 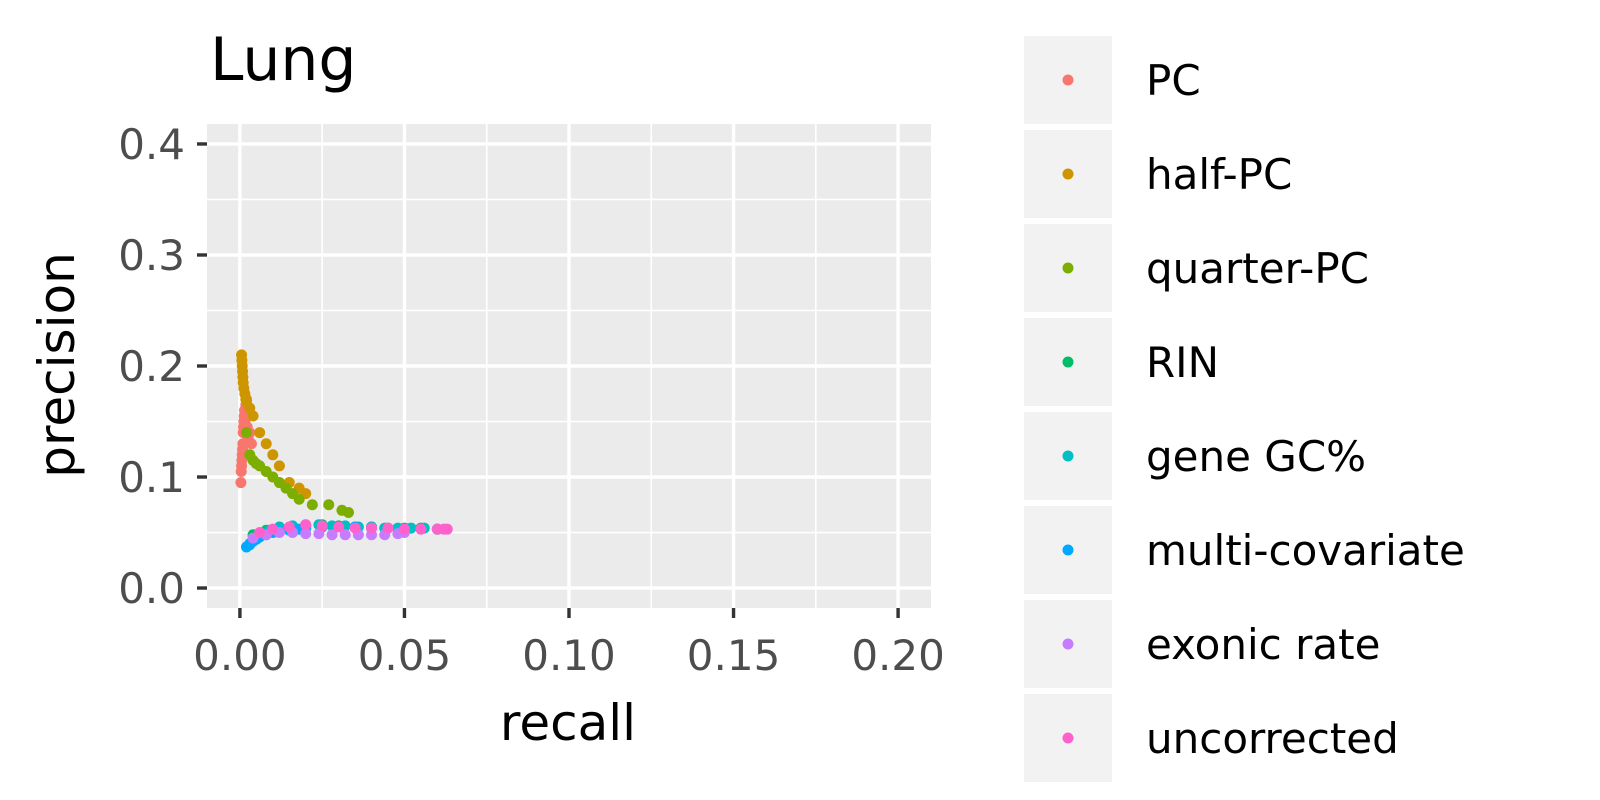 What do you see at coordinates (283, 60) in the screenshot?
I see `chart-title: Lung` at bounding box center [283, 60].